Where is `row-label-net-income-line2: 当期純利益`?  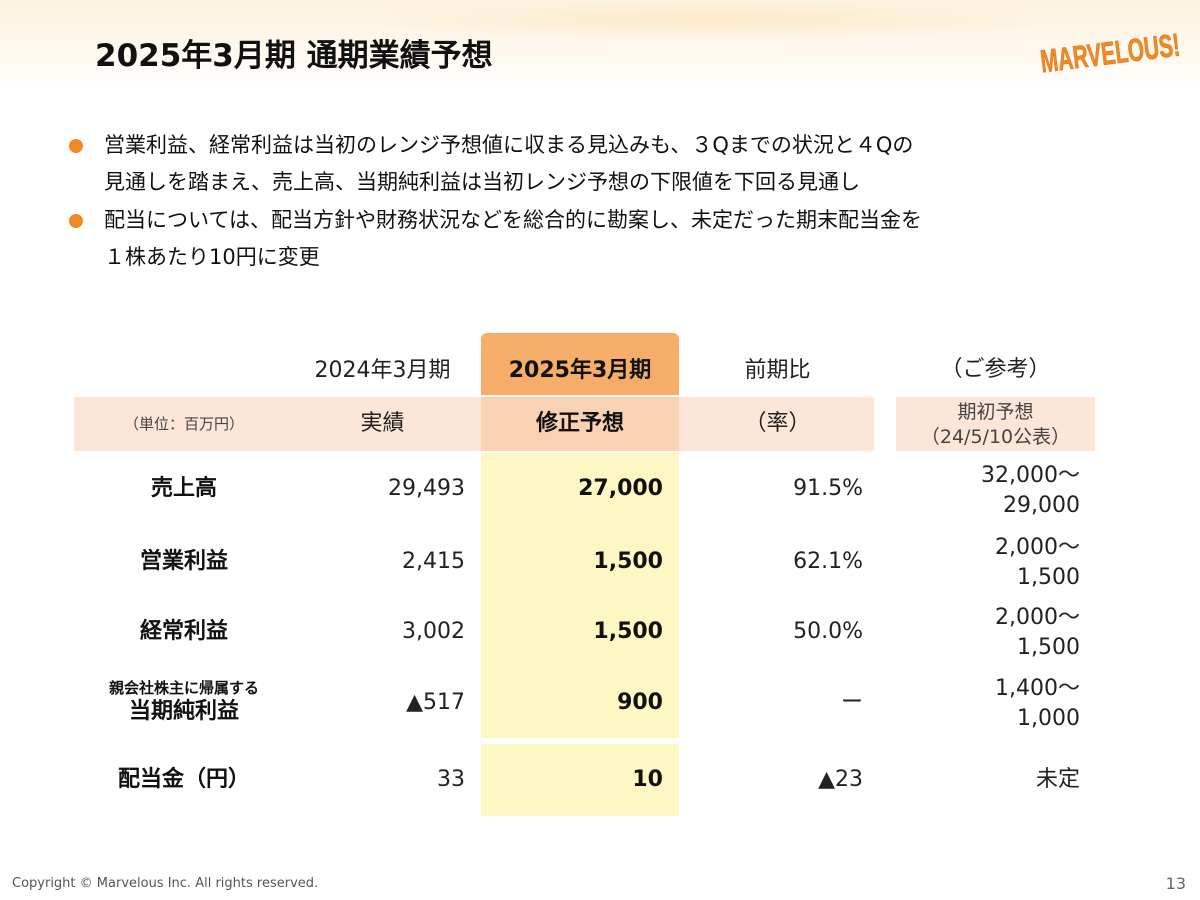 row-label-net-income-line2: 当期純利益 is located at coordinates (183, 711).